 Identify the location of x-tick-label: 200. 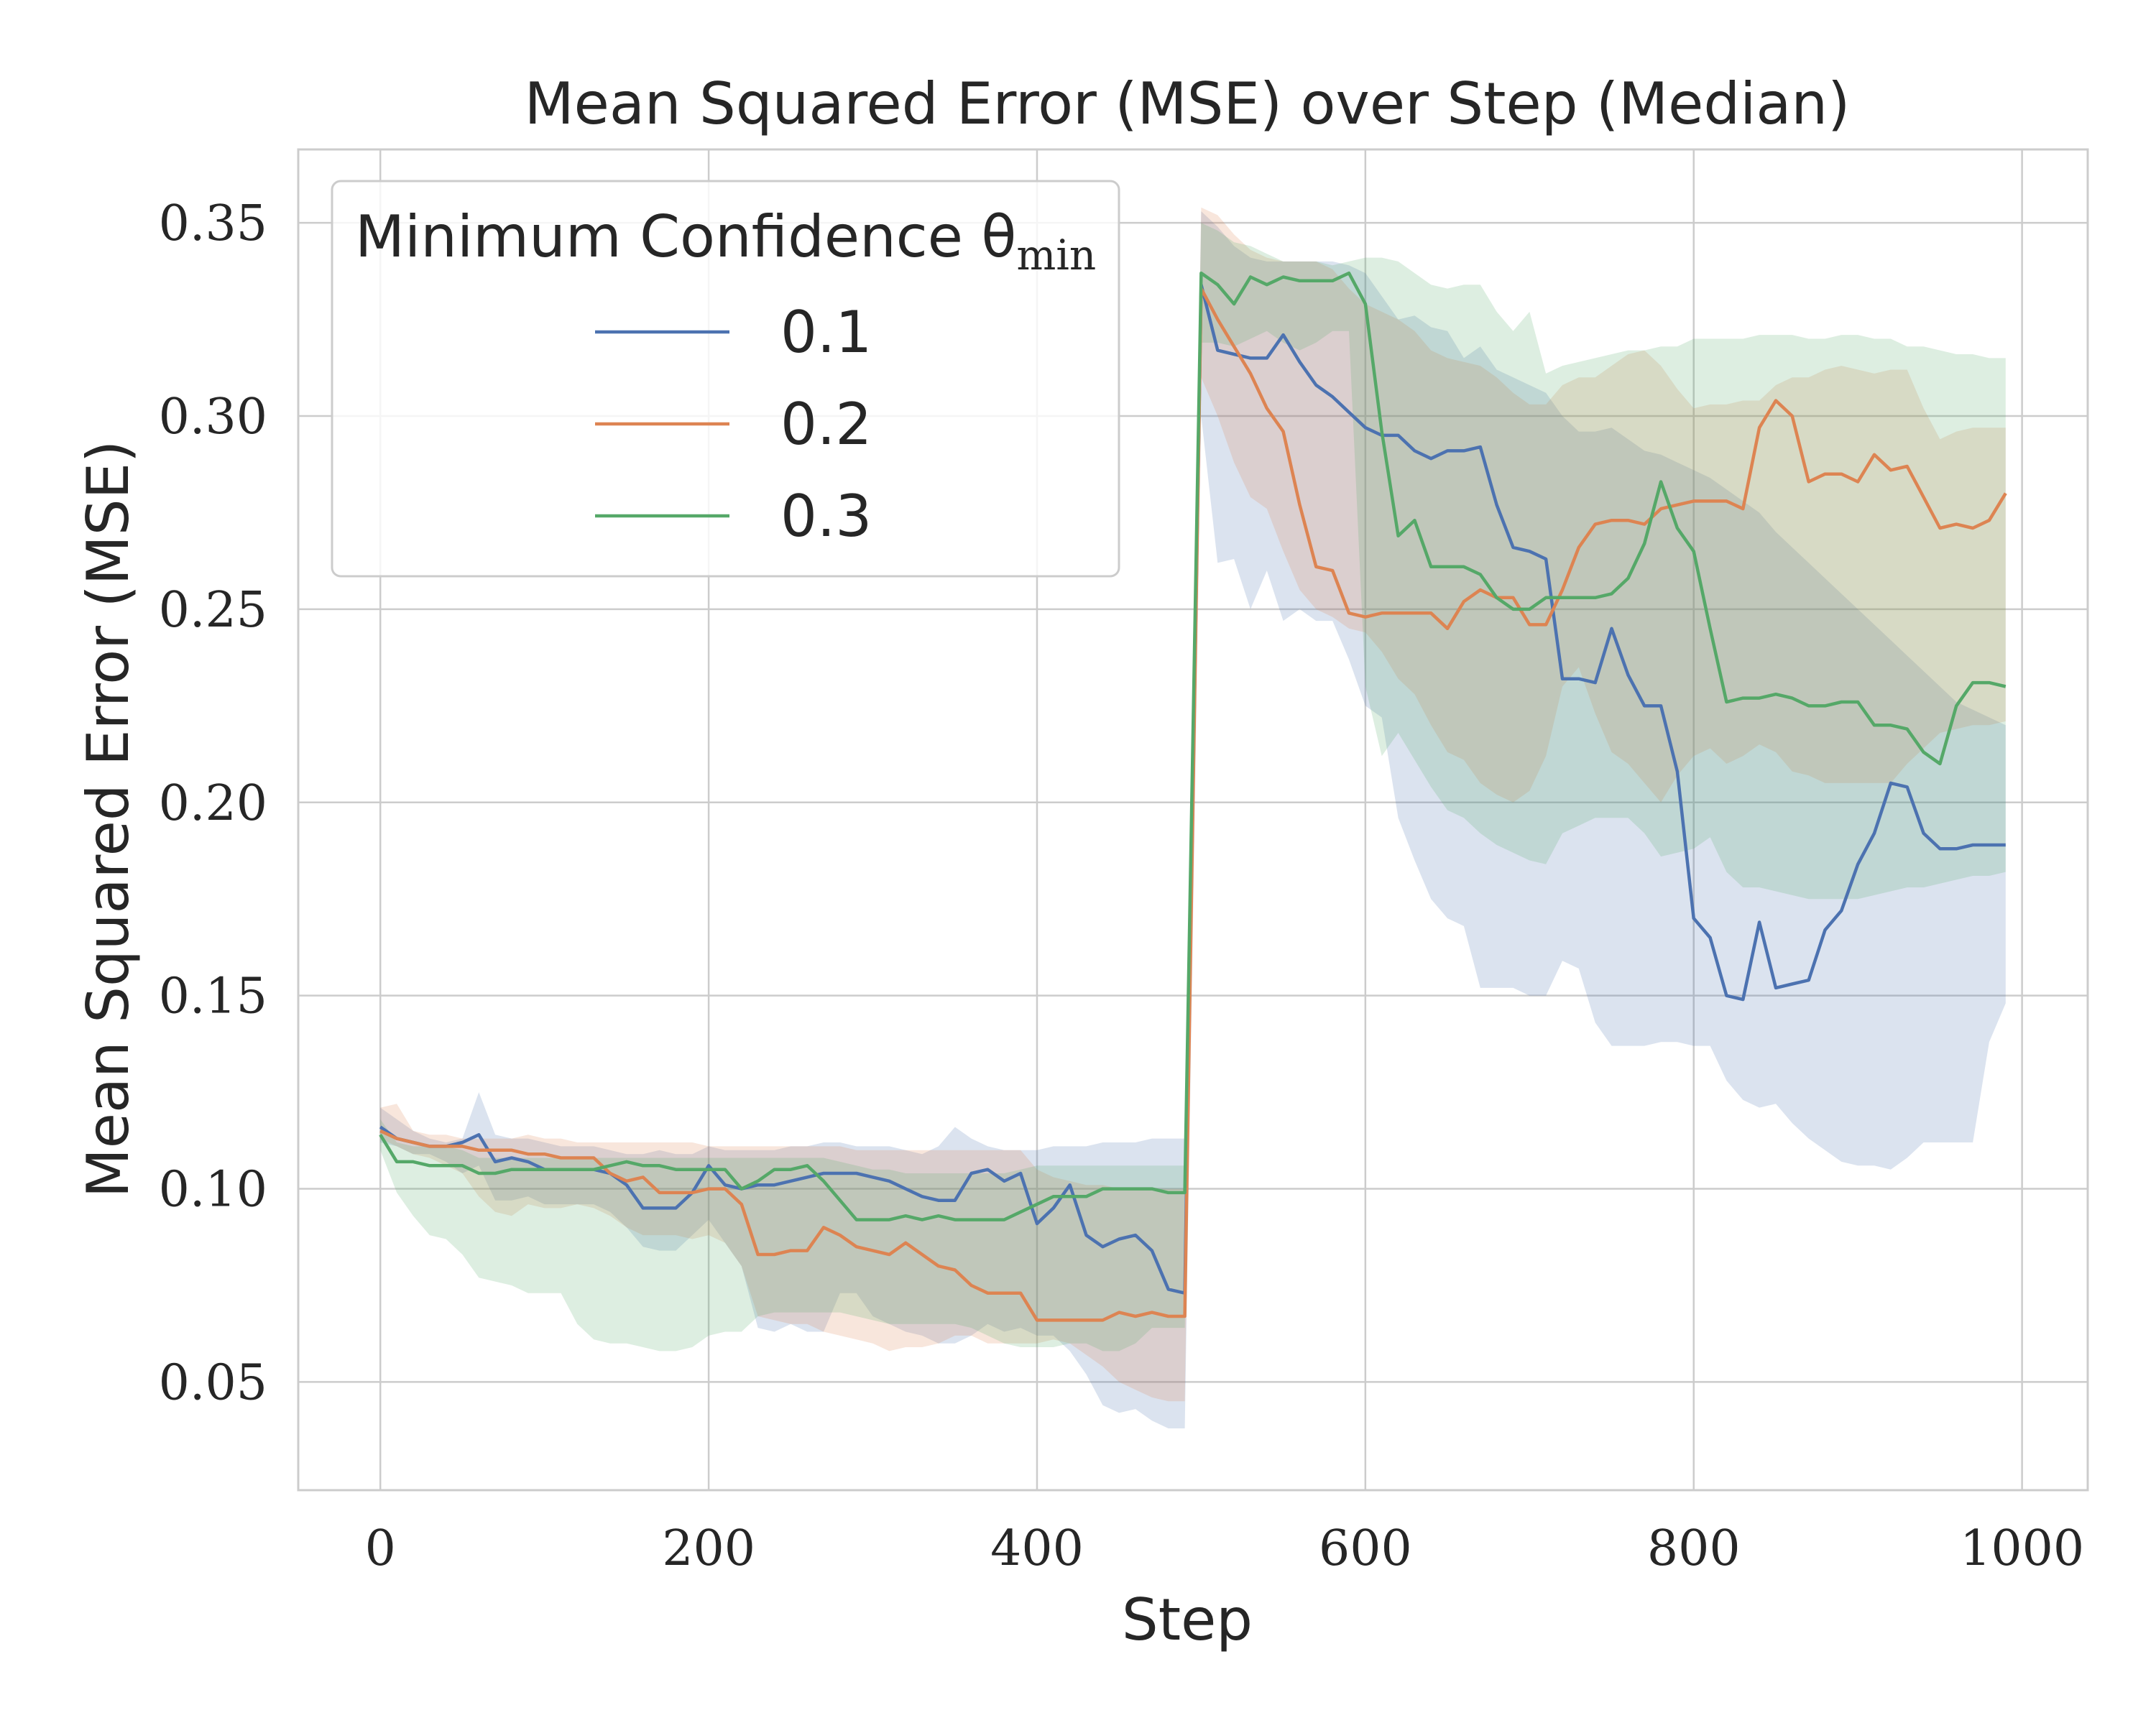
(708, 1549).